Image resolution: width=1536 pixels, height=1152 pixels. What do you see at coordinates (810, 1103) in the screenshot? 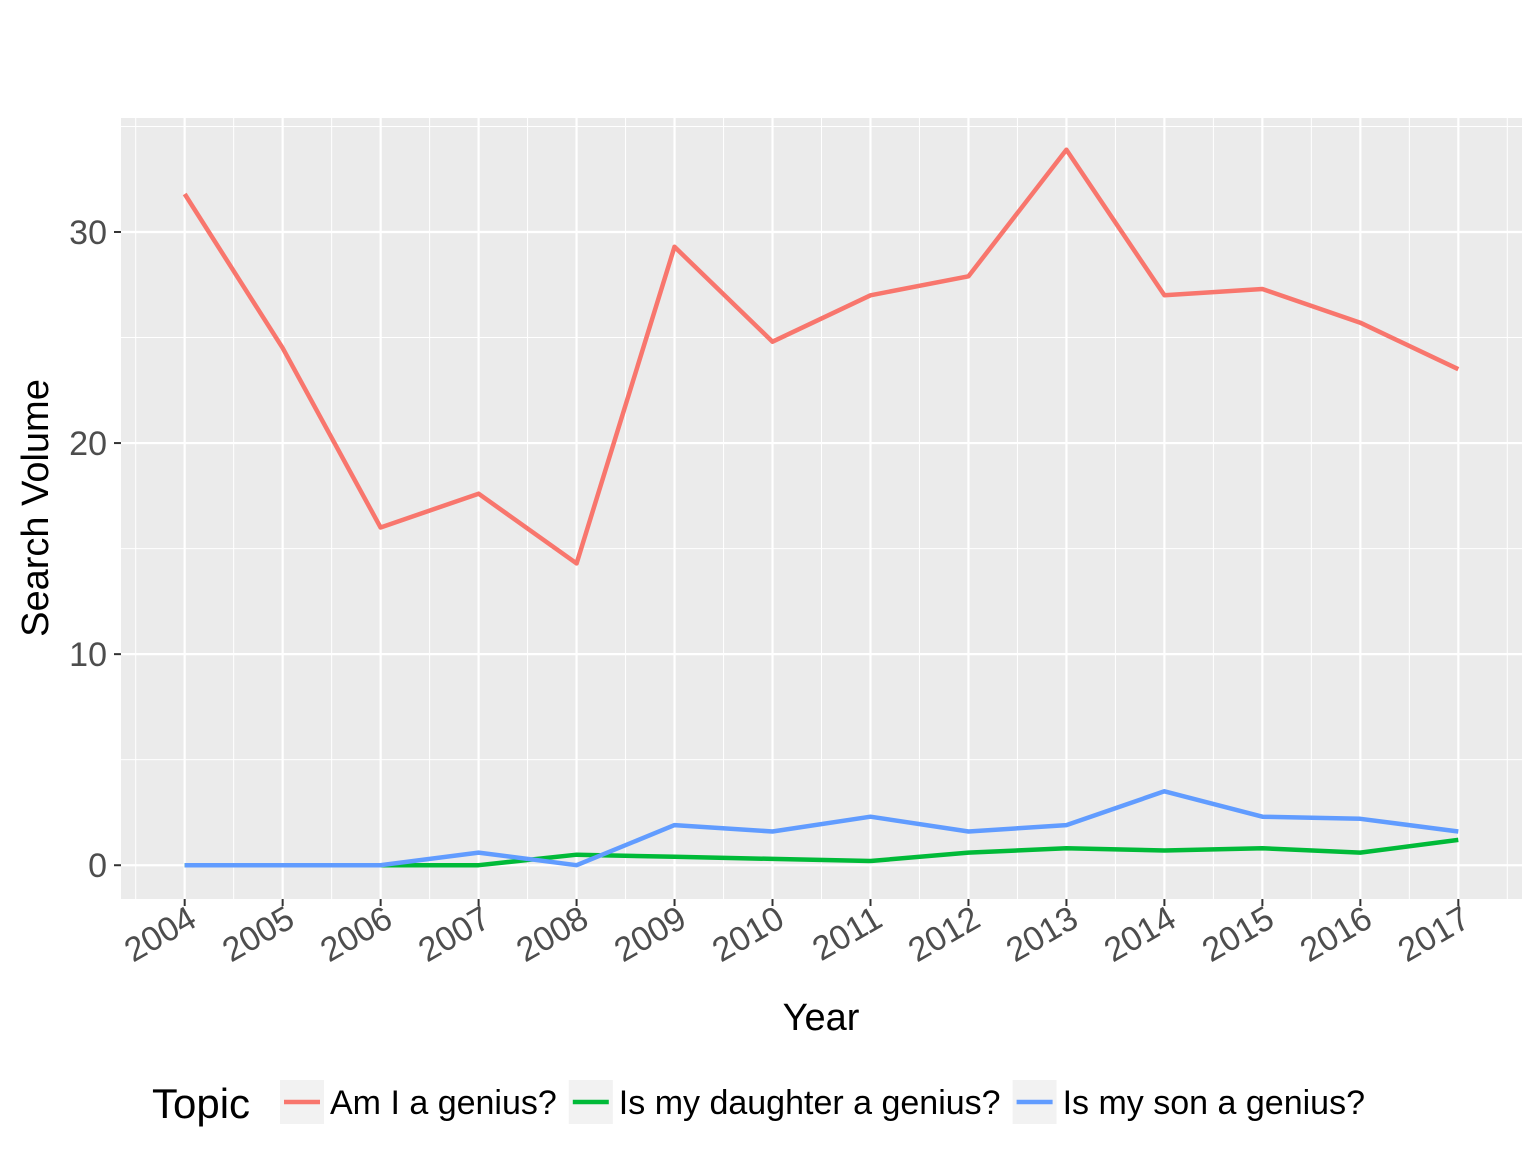
I see `legend-label-2: Is my daughter a genius?` at bounding box center [810, 1103].